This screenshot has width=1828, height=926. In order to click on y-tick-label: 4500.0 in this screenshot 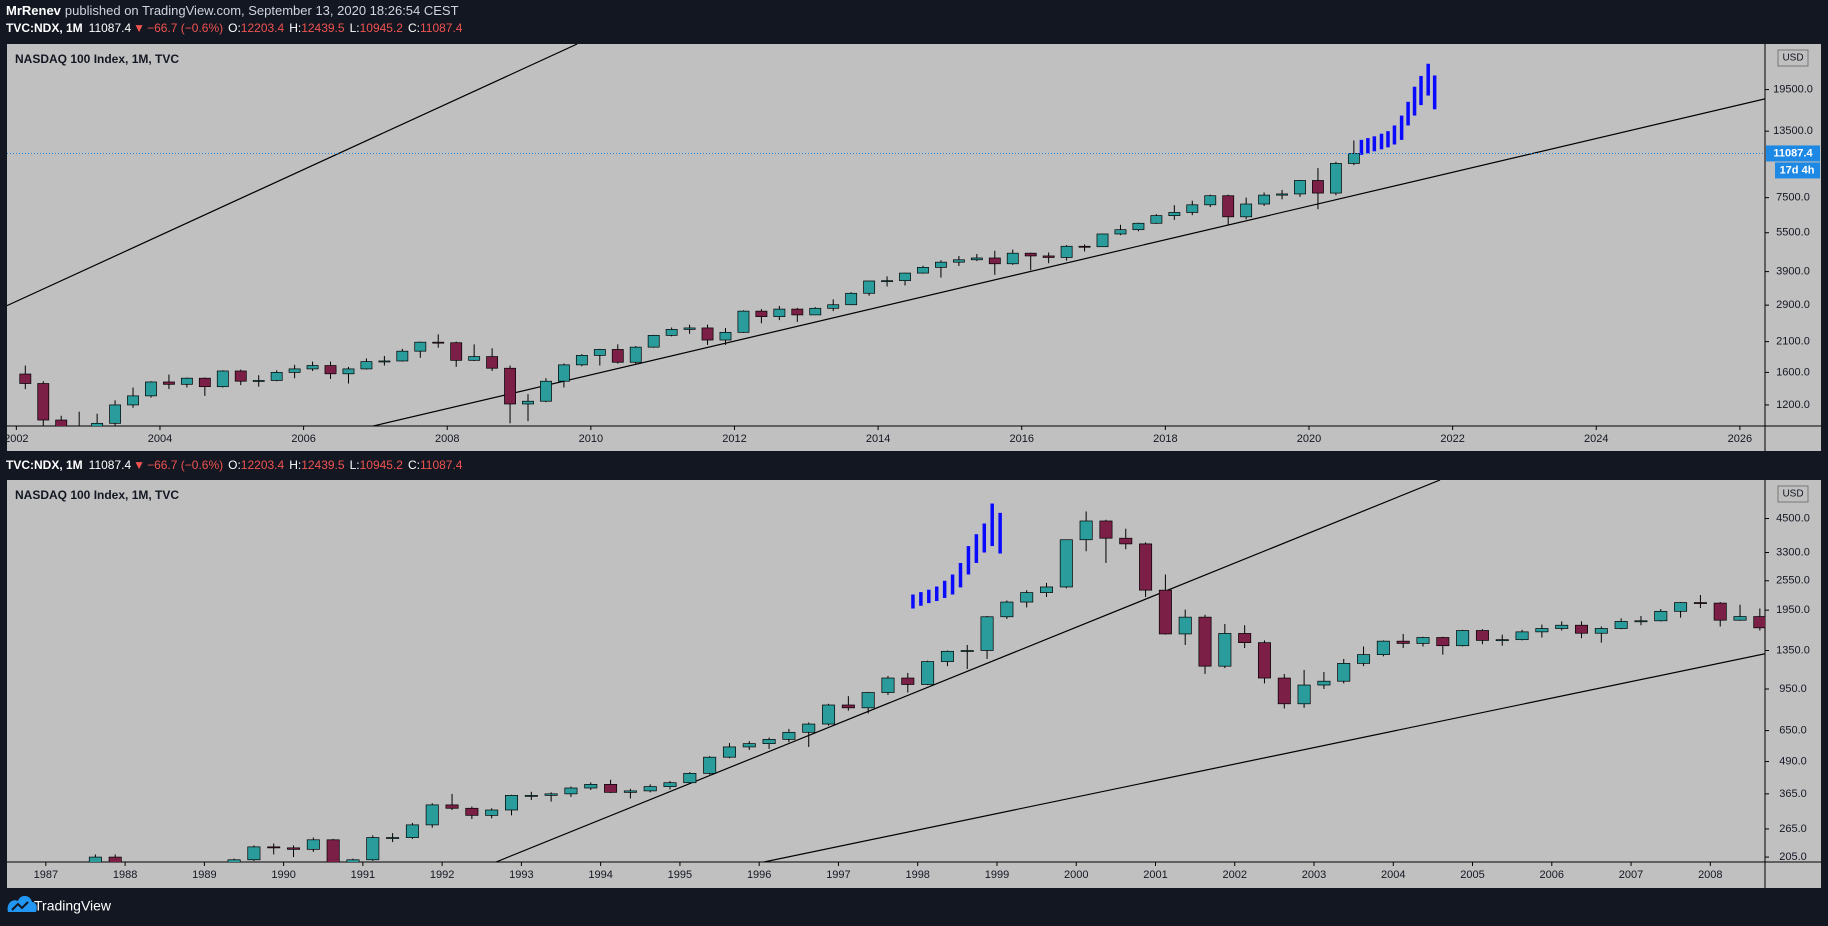, I will do `click(1793, 518)`.